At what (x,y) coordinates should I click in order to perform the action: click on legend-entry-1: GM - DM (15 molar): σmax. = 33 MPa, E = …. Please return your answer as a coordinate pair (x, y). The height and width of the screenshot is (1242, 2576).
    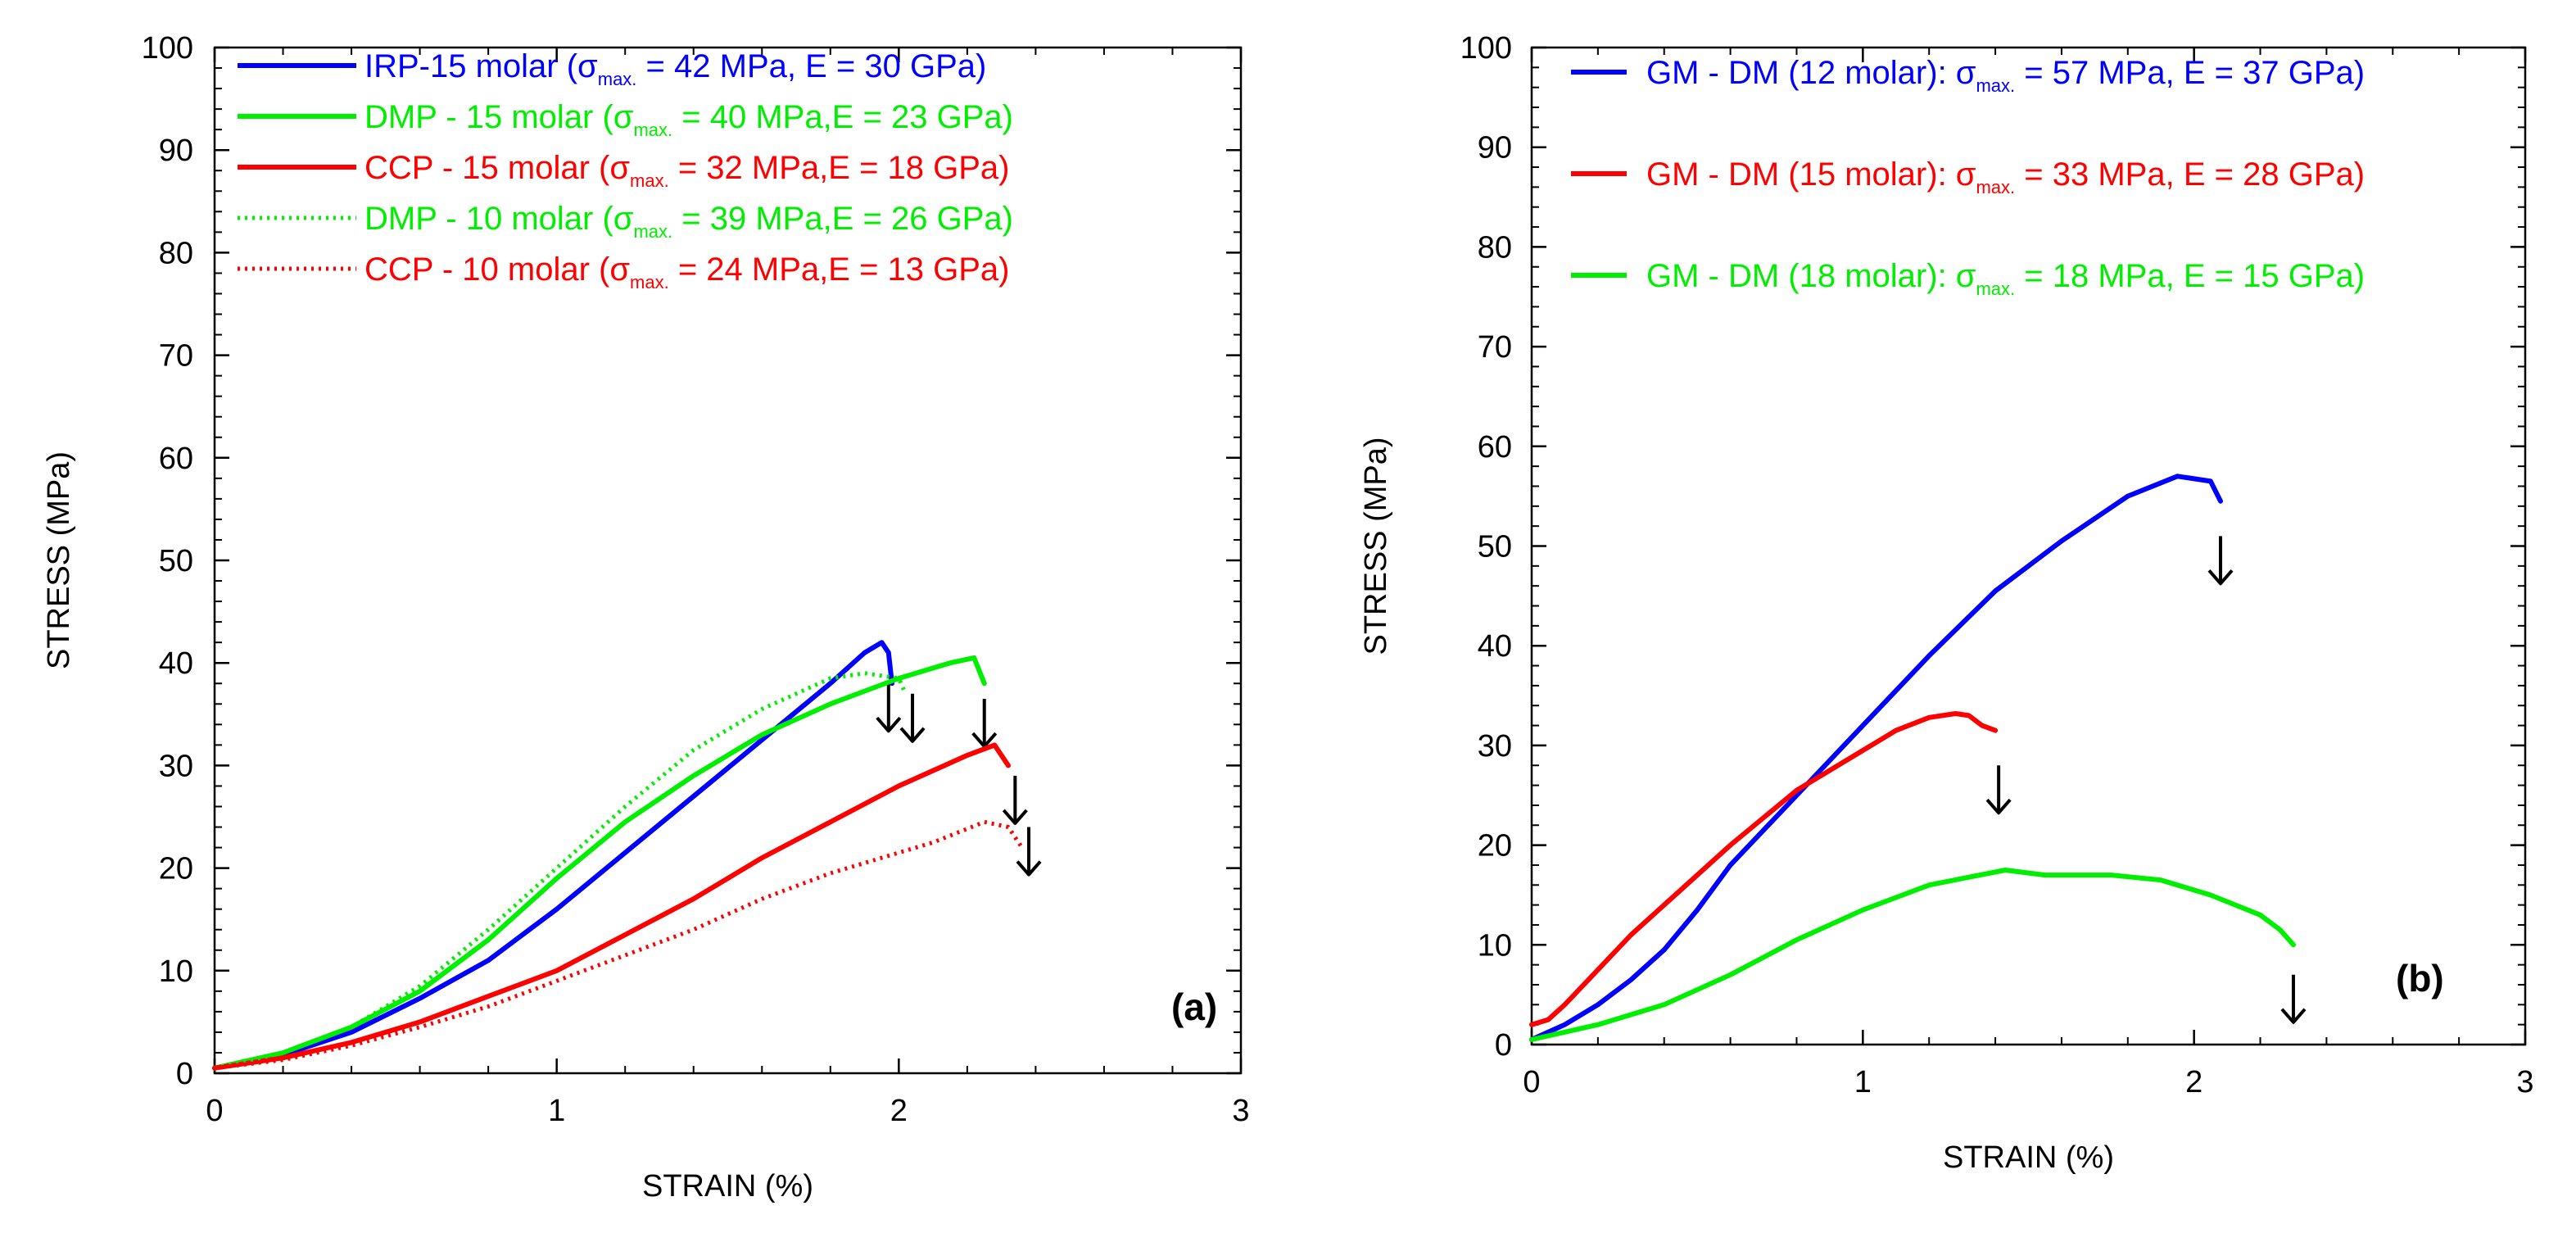
    Looking at the image, I should click on (1968, 176).